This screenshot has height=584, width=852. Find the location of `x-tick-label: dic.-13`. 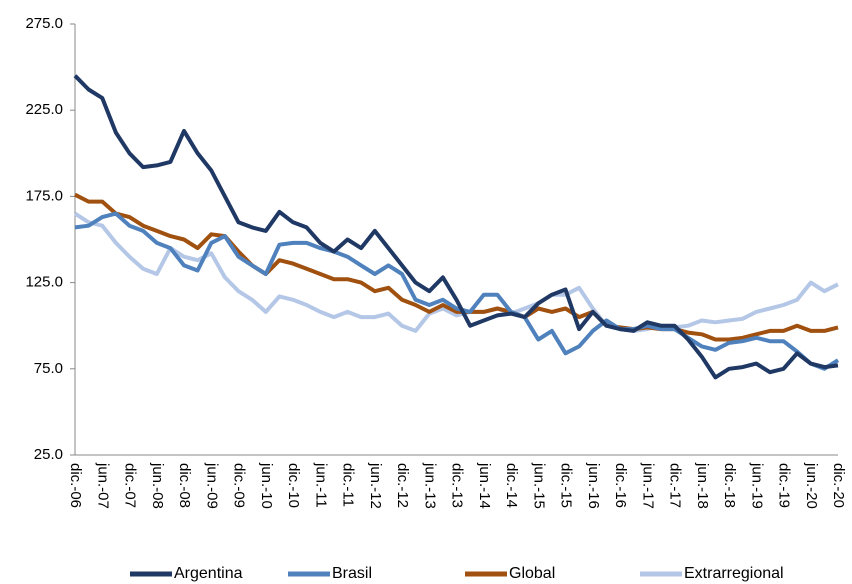

x-tick-label: dic.-13 is located at coordinates (457, 485).